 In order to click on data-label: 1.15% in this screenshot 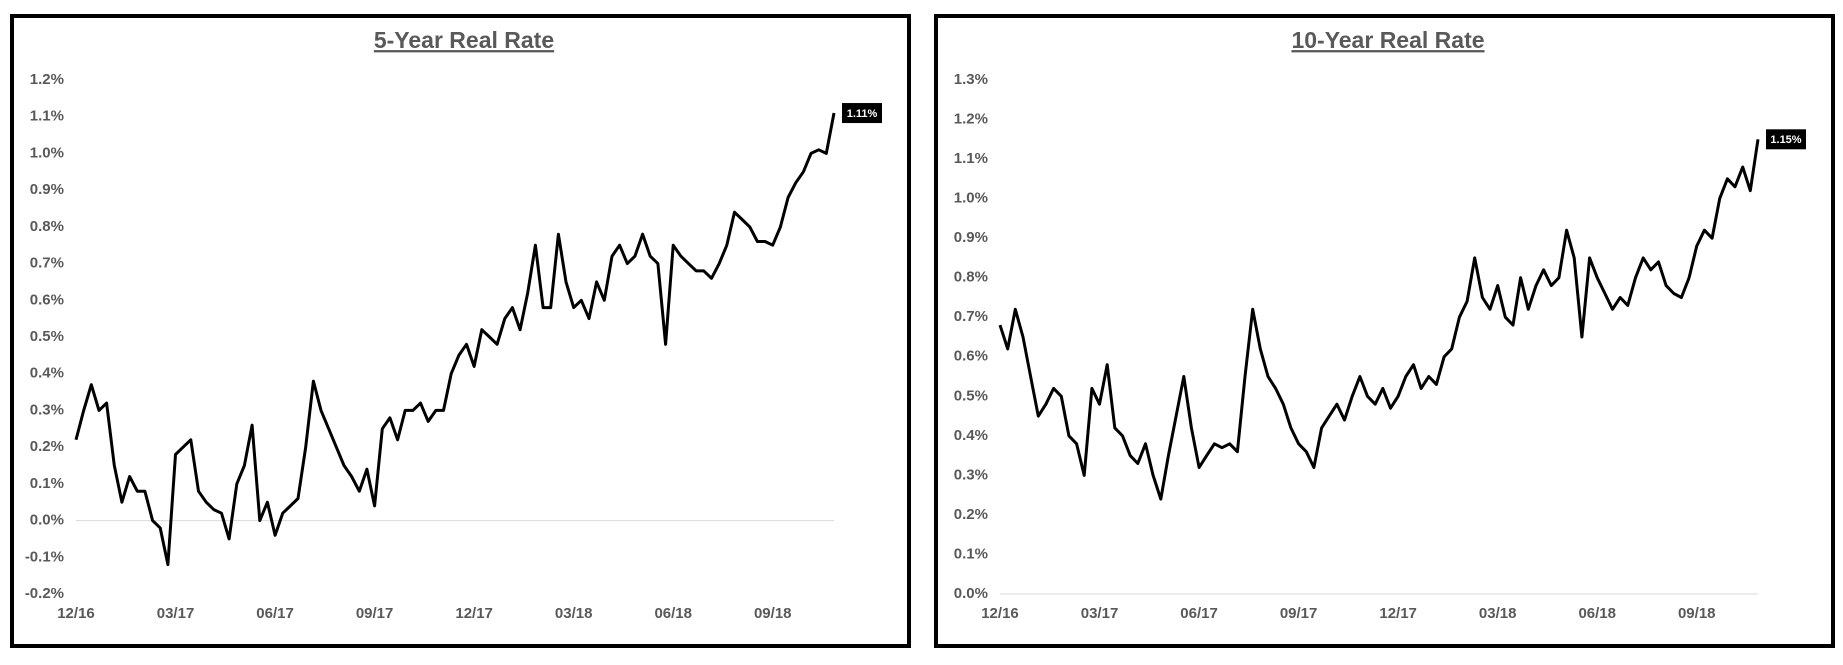, I will do `click(1785, 140)`.